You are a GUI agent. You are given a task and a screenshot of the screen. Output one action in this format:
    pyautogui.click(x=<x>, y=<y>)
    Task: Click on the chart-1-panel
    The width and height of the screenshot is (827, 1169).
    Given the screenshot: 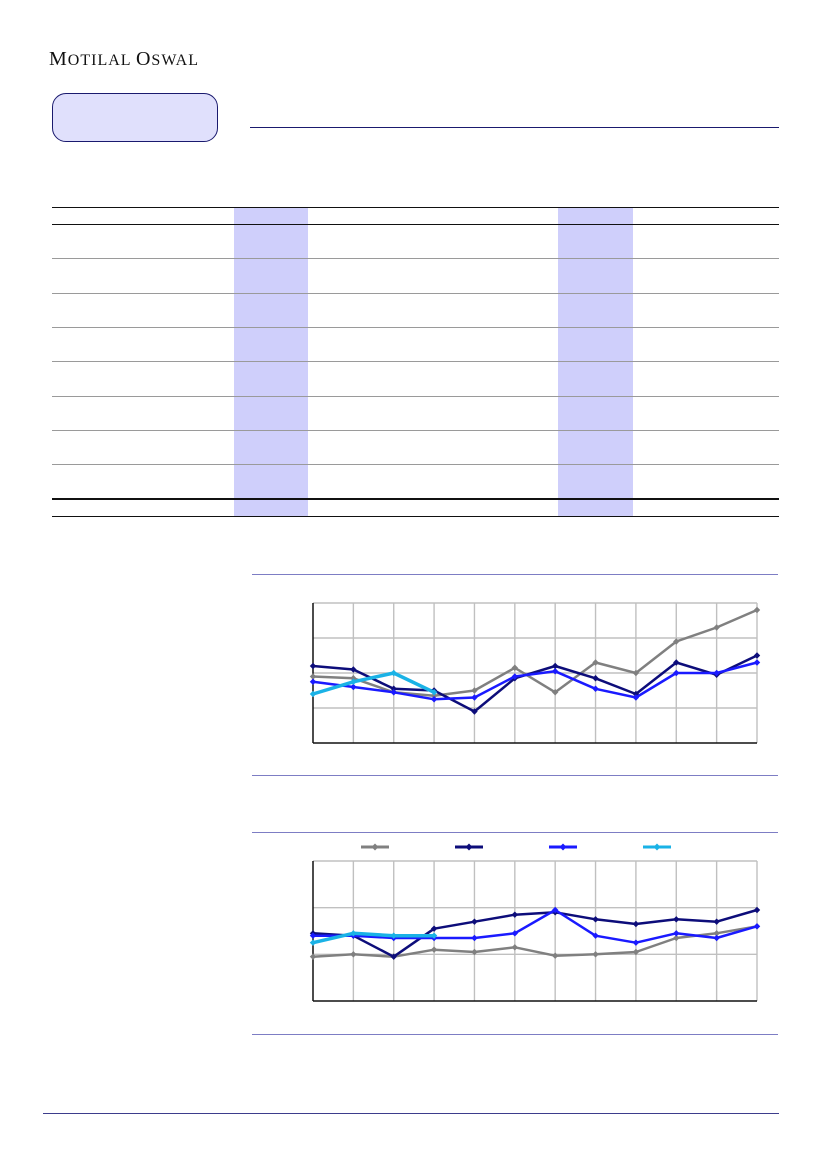 What is the action you would take?
    pyautogui.click(x=515, y=675)
    